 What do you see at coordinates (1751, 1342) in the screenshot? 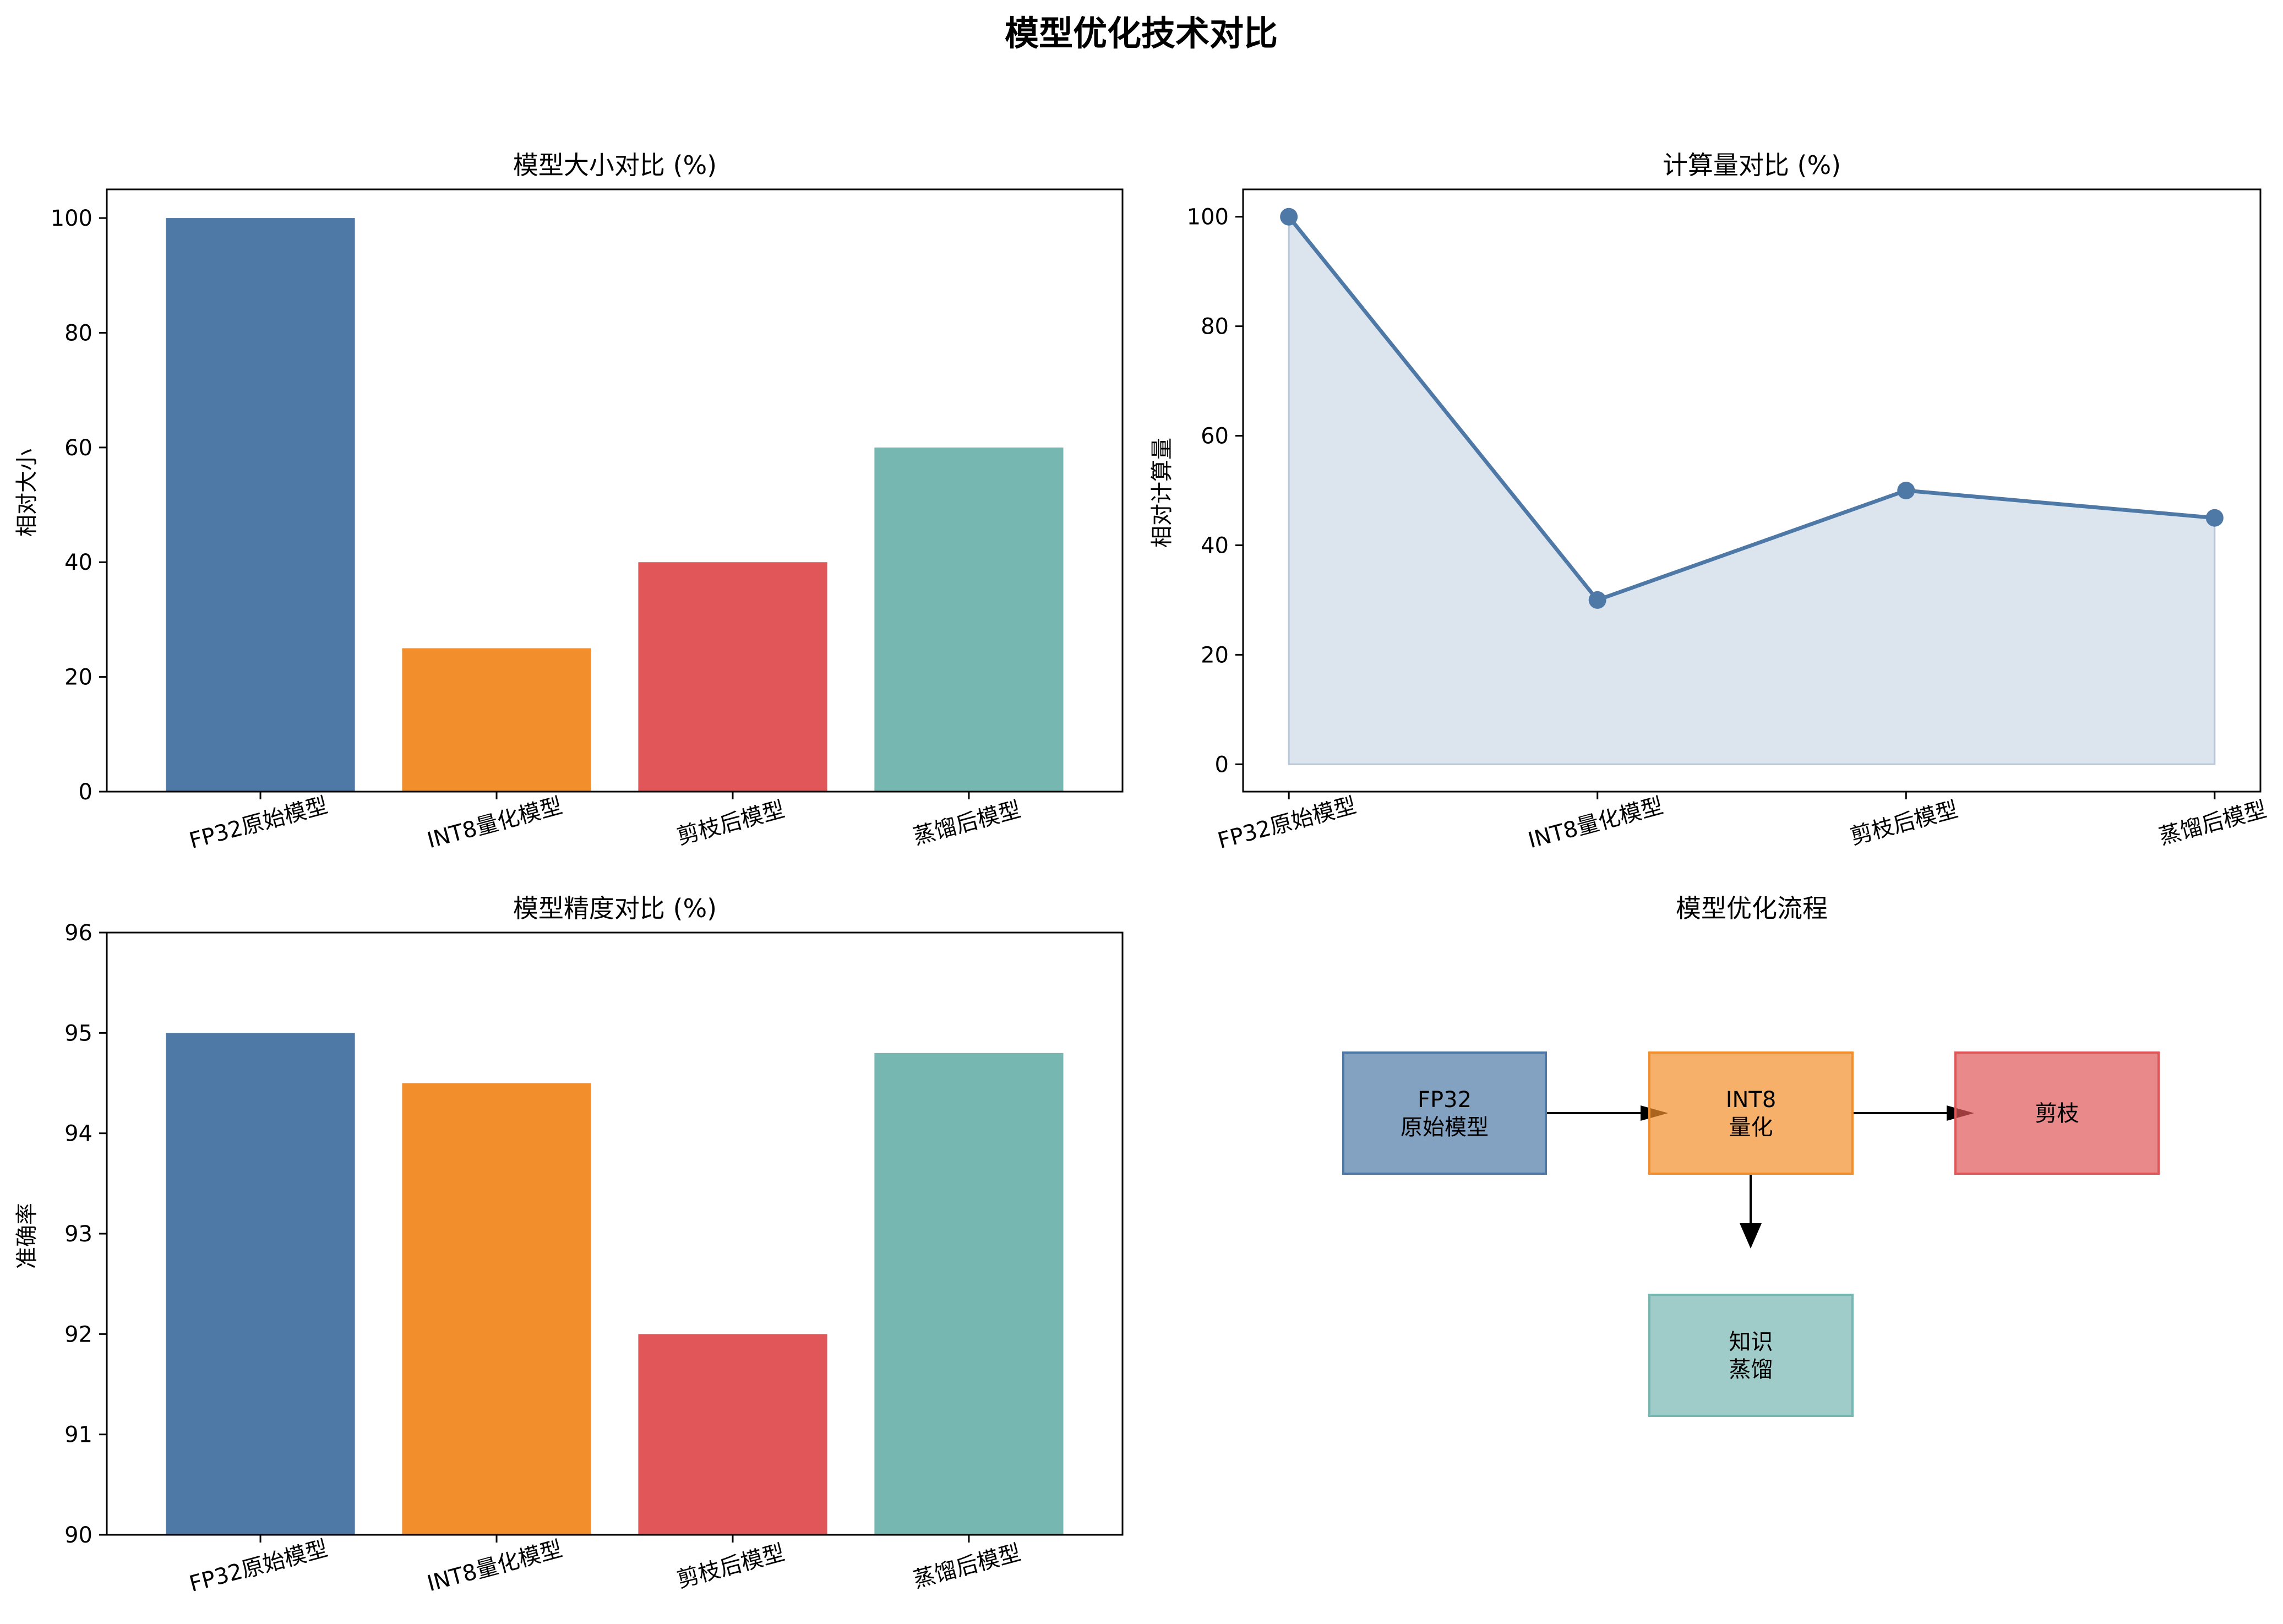
I see `flow-box-distill-label: 知识` at bounding box center [1751, 1342].